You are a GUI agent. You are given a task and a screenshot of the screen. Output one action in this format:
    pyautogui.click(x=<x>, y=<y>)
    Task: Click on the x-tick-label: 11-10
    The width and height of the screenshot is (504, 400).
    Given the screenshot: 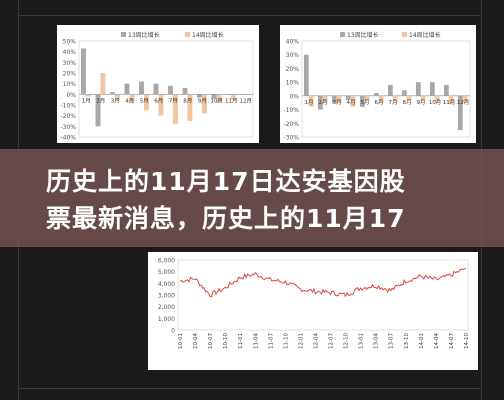 What is the action you would take?
    pyautogui.click(x=286, y=341)
    